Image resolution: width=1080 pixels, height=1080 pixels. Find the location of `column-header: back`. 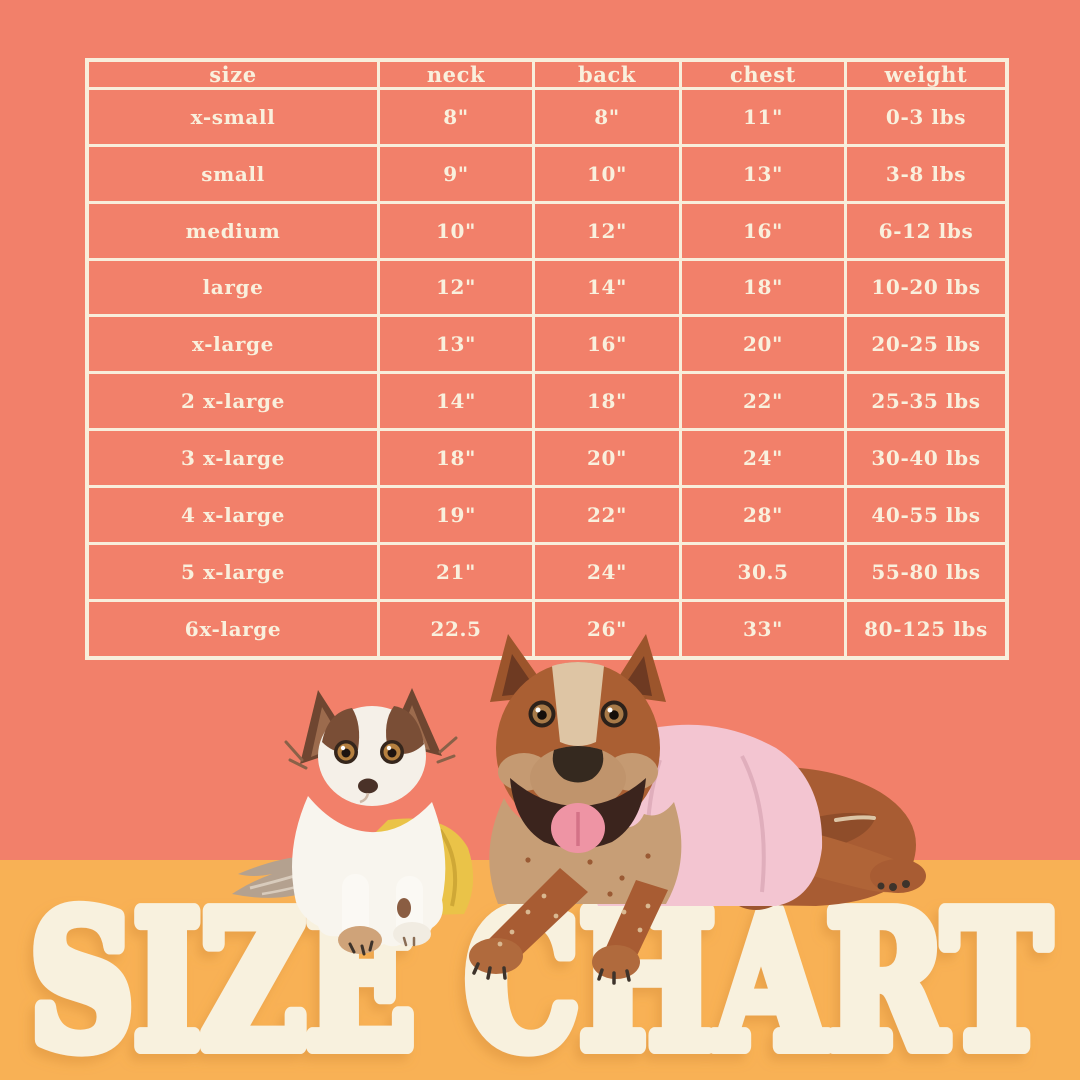

column-header: back is located at coordinates (607, 74).